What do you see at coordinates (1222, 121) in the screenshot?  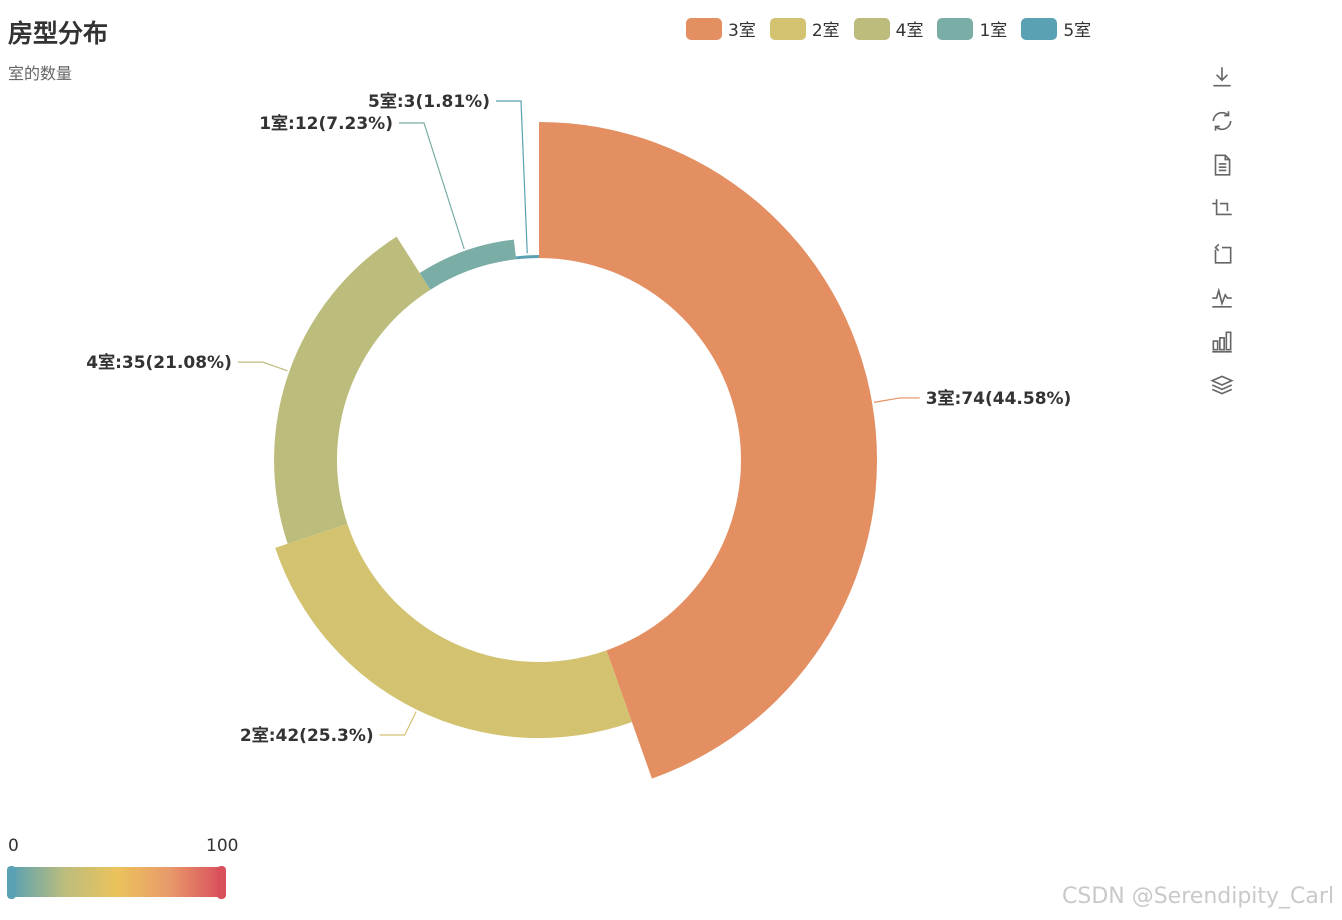 I see `refresh-icon` at bounding box center [1222, 121].